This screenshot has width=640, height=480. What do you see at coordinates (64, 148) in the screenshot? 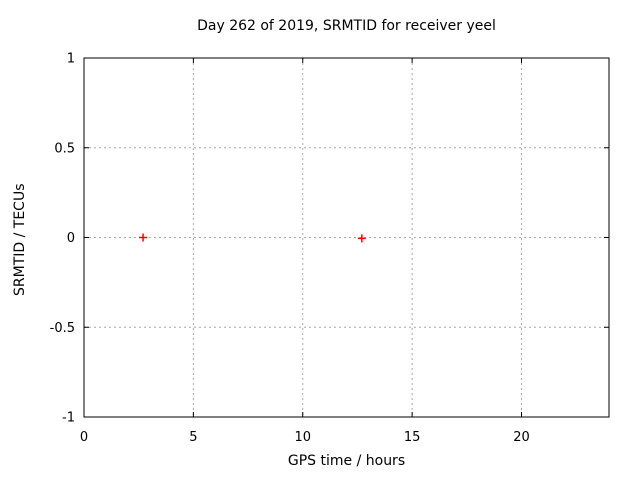
I see `y-tick-label-0.5: 0.5` at bounding box center [64, 148].